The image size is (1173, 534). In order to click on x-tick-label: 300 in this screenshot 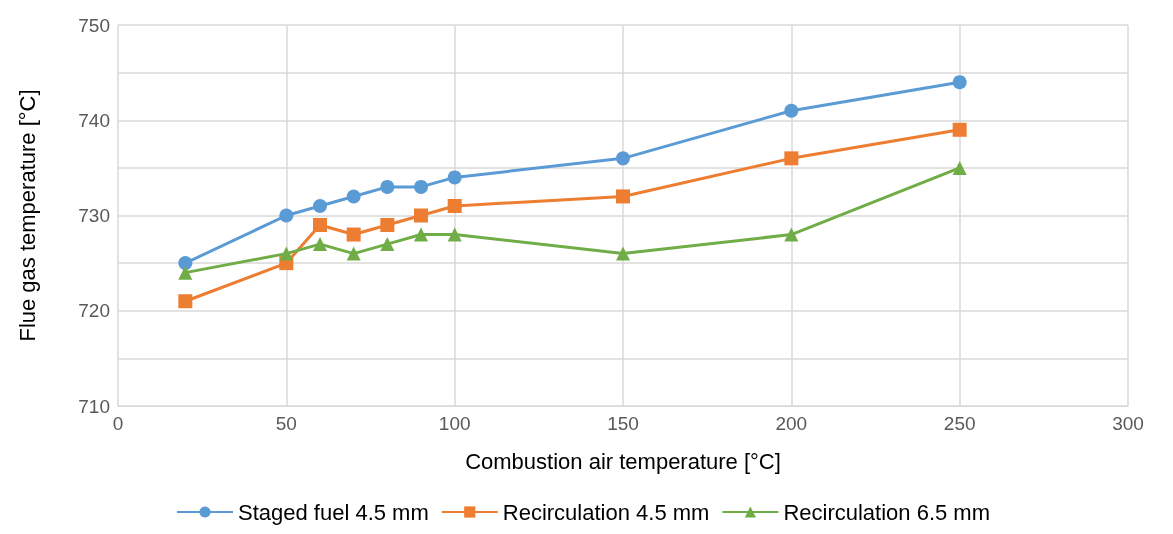, I will do `click(1128, 423)`.